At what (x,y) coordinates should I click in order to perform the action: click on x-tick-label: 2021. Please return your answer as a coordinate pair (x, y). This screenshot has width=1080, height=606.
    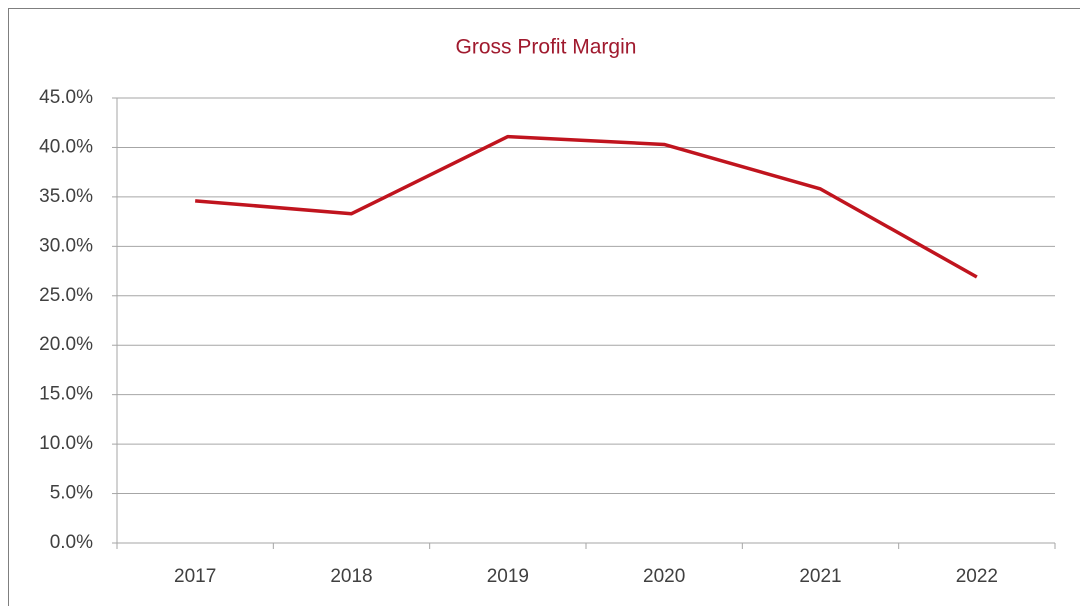
    Looking at the image, I should click on (820, 576).